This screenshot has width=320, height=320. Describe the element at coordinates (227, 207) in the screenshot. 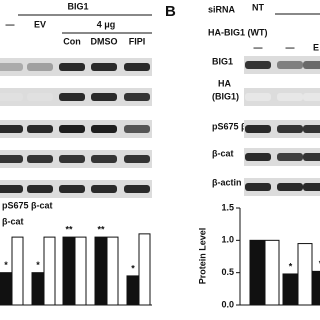

I see `y-tick-label: 1.5` at that location.